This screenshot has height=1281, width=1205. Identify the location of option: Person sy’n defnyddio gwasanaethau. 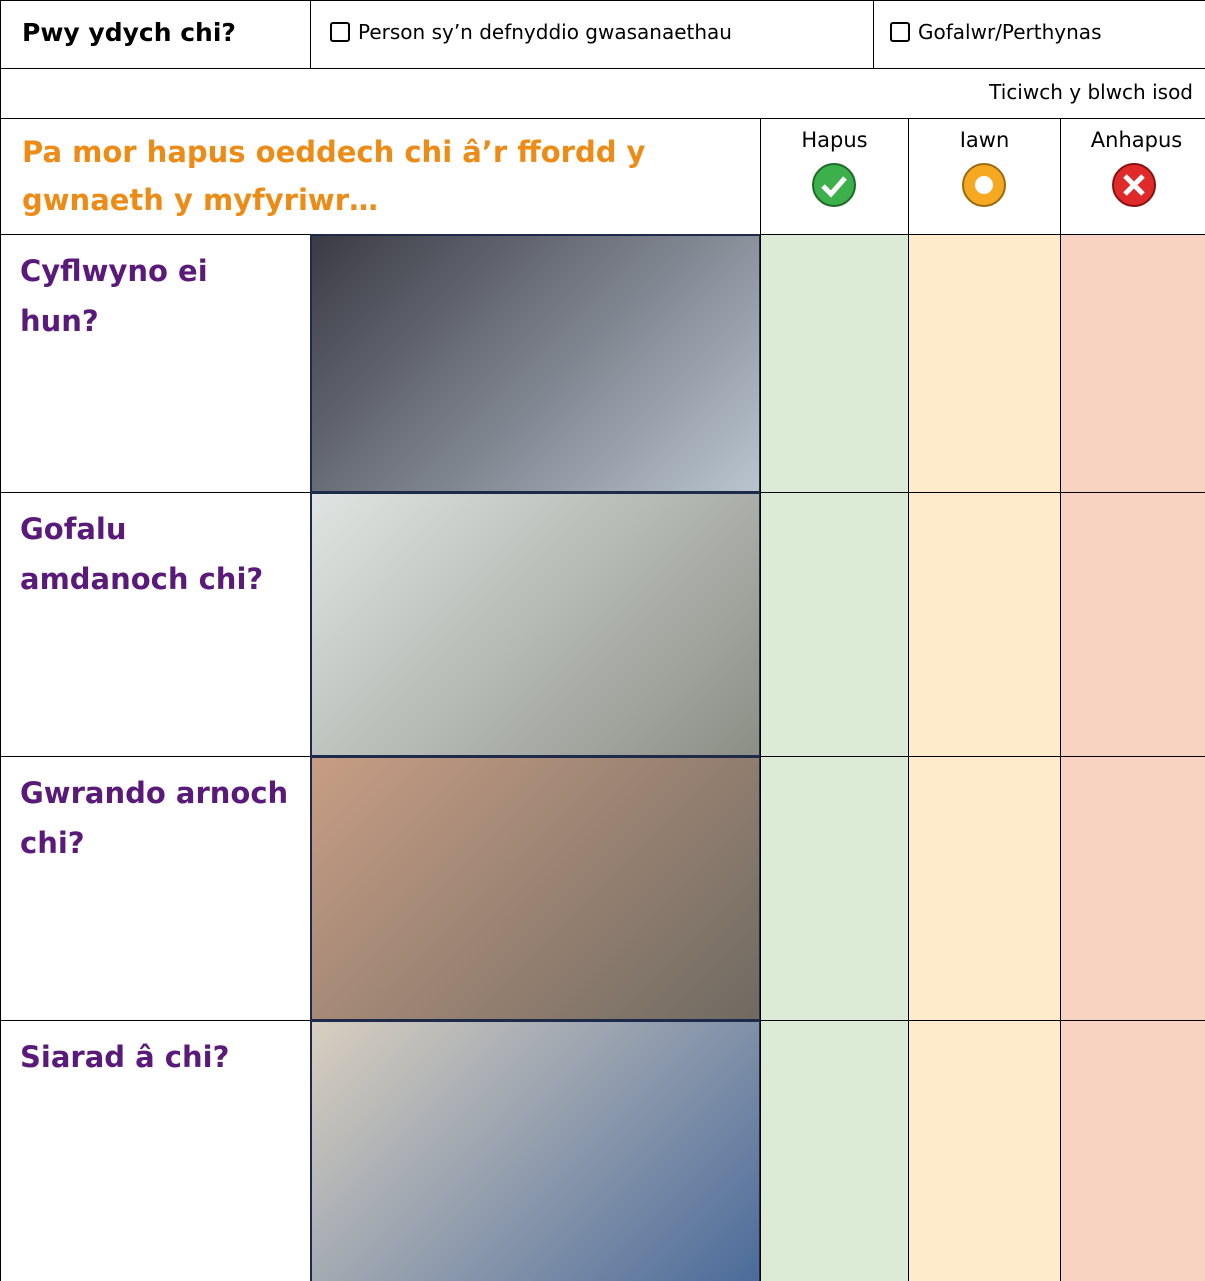
(531, 32).